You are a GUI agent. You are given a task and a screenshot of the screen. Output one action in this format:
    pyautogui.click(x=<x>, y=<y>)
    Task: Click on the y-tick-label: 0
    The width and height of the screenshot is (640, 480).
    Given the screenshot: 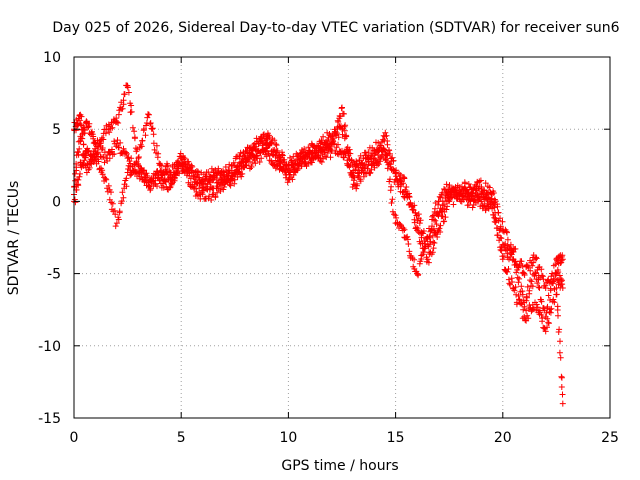 What is the action you would take?
    pyautogui.click(x=56, y=202)
    